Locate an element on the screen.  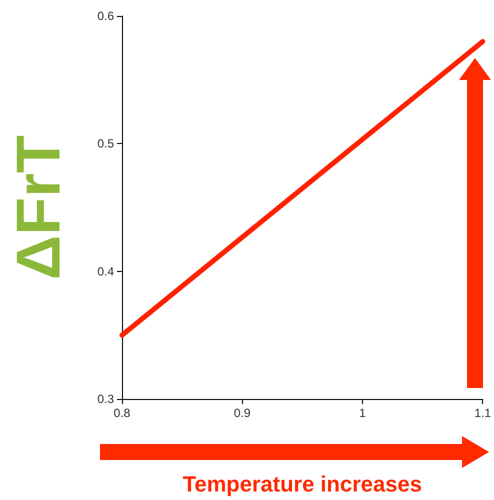
y-tick-label: 0.6 is located at coordinates (105, 16).